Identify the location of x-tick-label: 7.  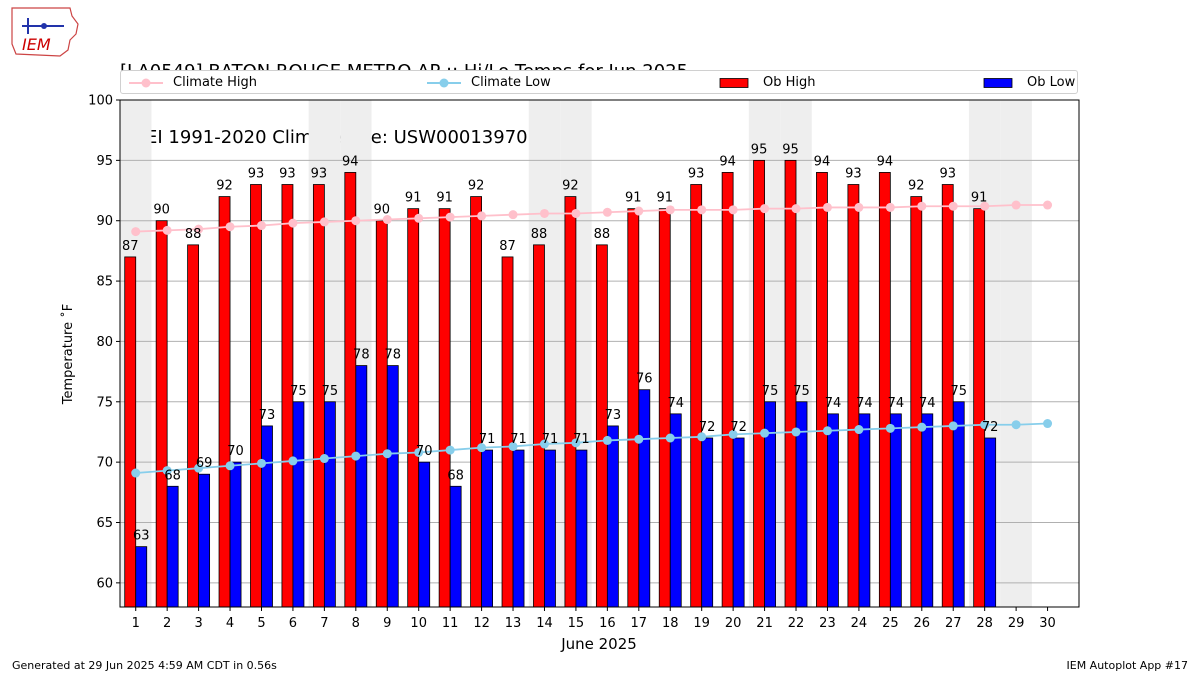
(324, 623).